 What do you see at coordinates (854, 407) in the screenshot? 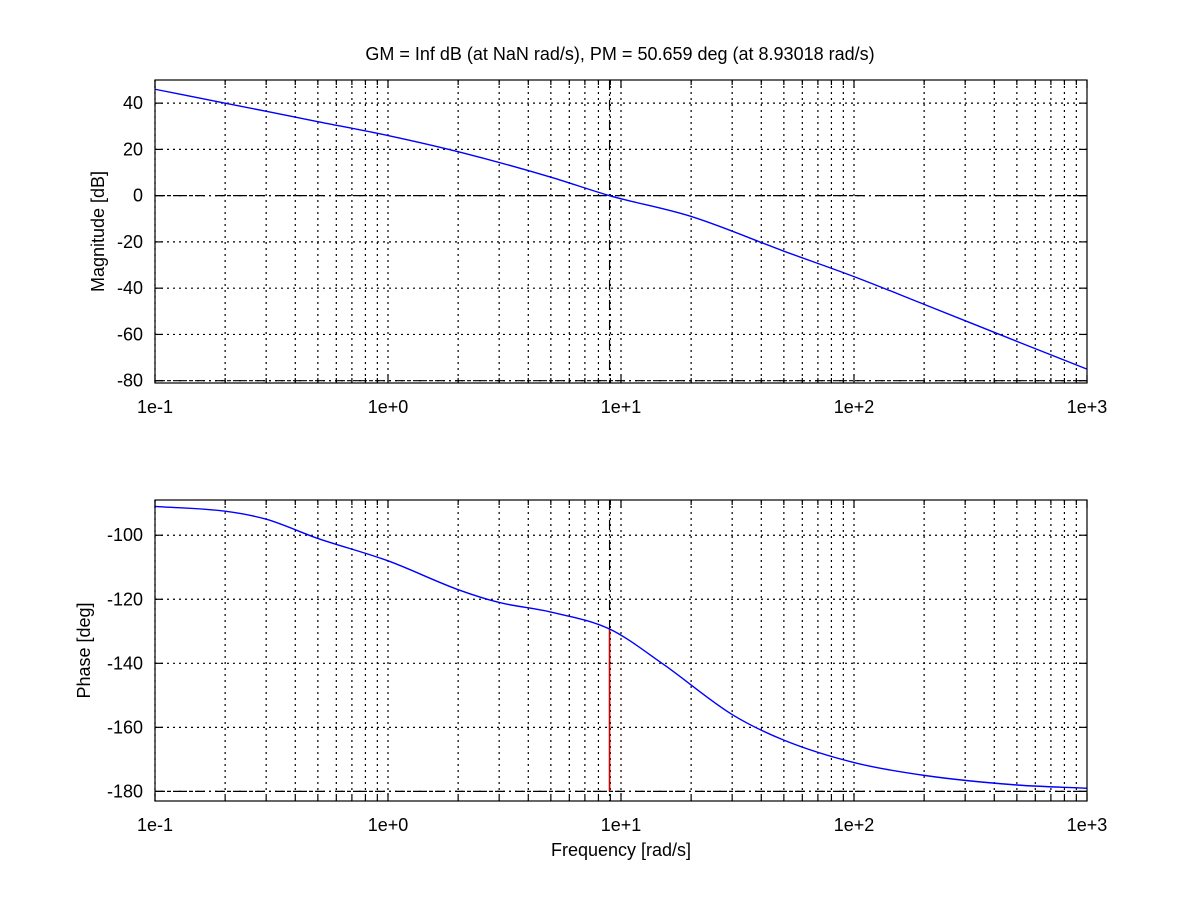
I see `magnitude-x-tick-label: 1e+2` at bounding box center [854, 407].